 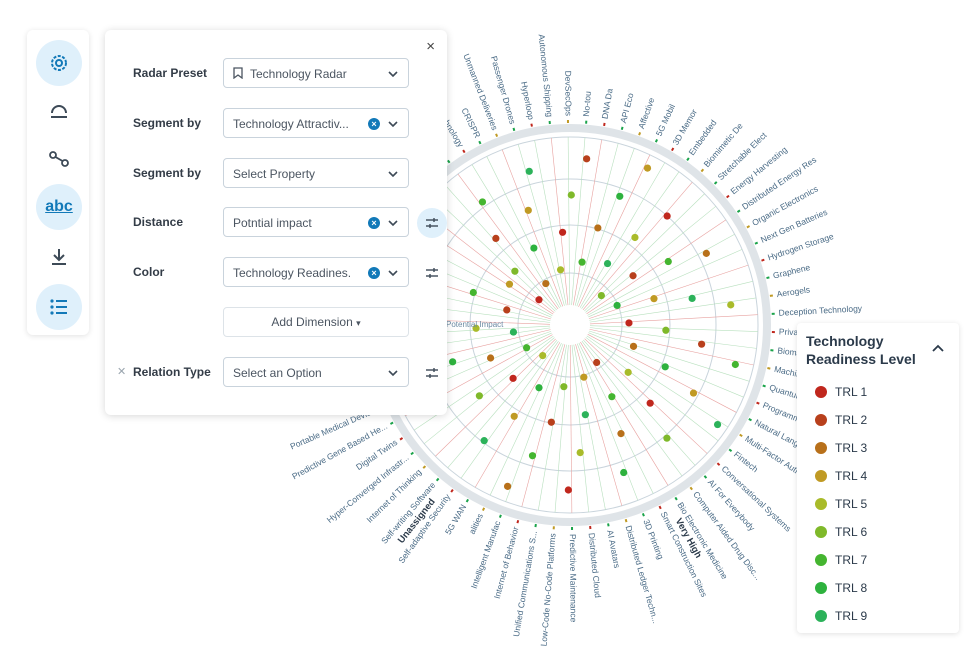 What do you see at coordinates (59, 257) in the screenshot?
I see `download-button` at bounding box center [59, 257].